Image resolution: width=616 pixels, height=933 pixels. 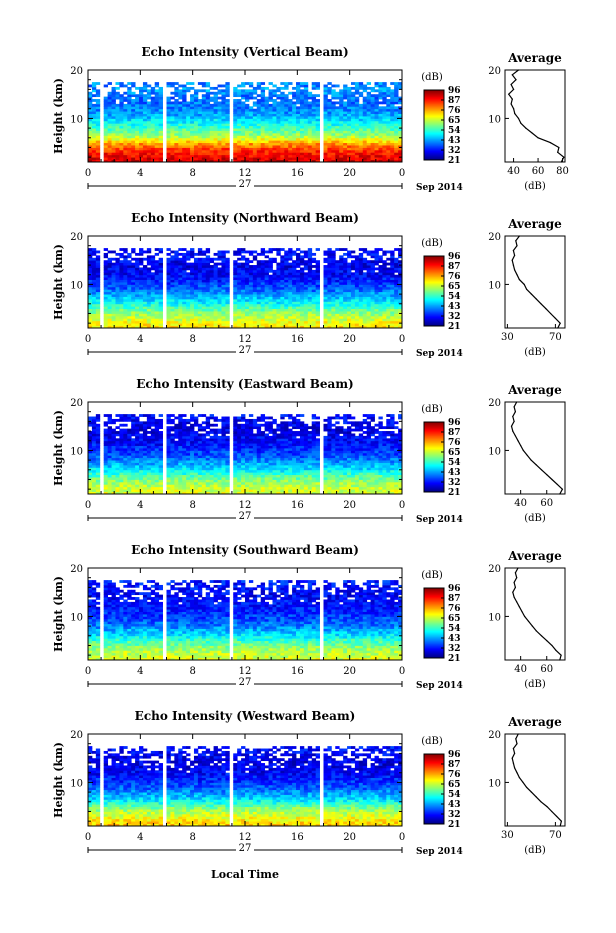 I want to click on x-tick-label: 8, so click(x=192, y=339).